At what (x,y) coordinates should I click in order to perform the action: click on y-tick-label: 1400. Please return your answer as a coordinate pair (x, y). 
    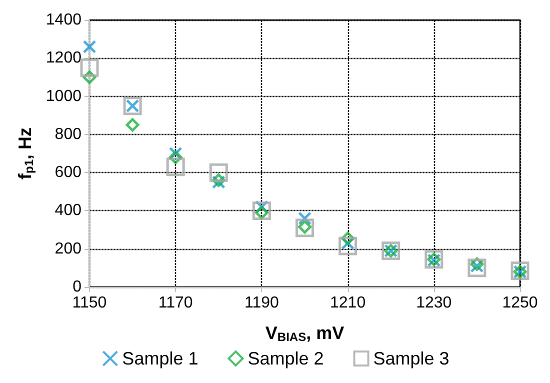
    Looking at the image, I should click on (64, 20).